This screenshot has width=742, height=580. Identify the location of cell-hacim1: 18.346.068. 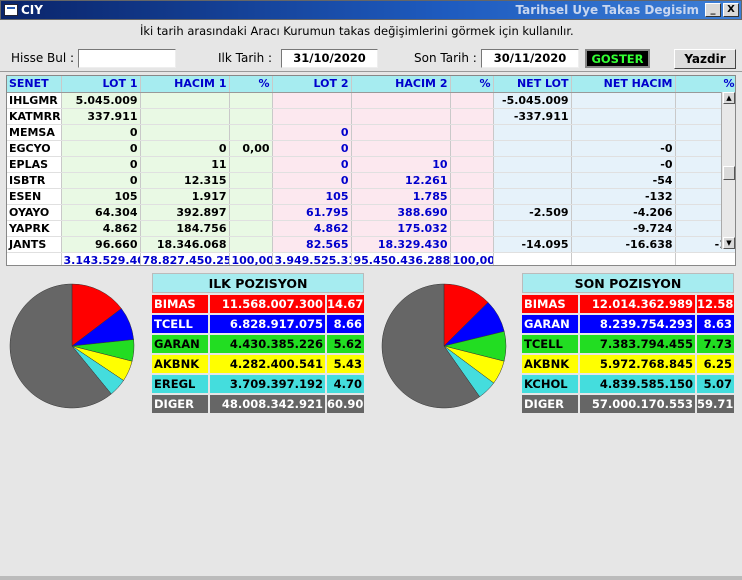
(185, 244).